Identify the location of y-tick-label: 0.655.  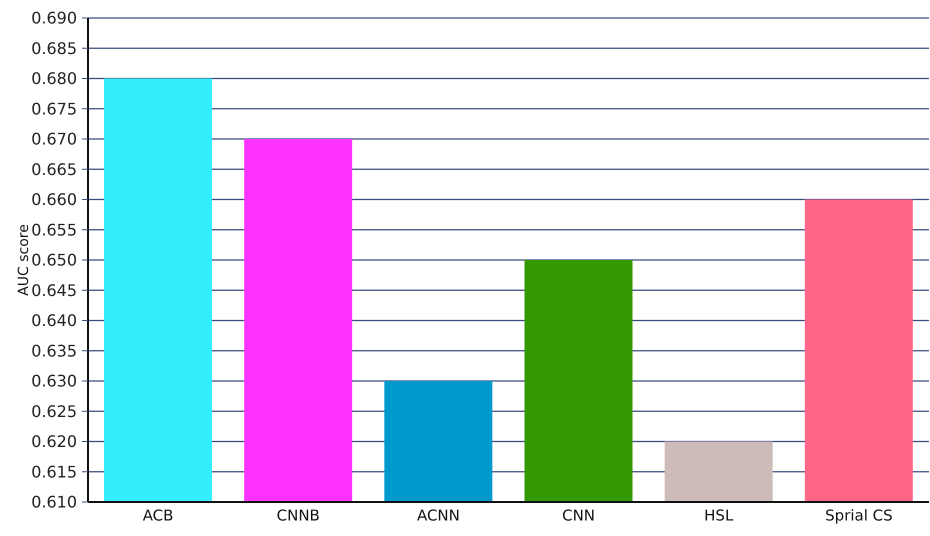
(54, 230).